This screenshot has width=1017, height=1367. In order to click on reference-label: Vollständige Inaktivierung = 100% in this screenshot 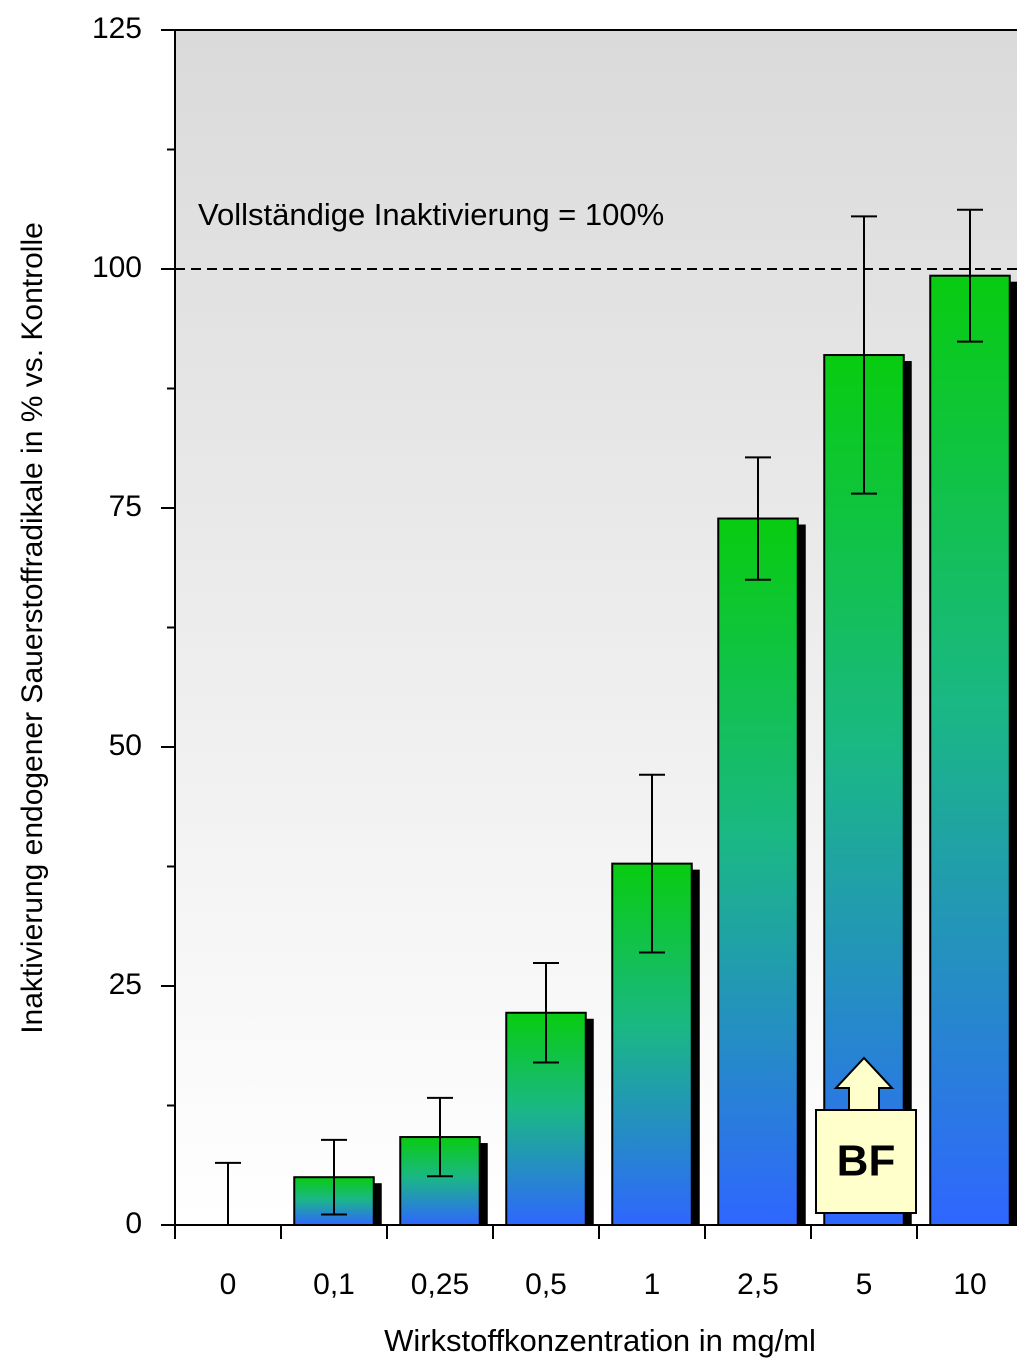, I will do `click(431, 214)`.